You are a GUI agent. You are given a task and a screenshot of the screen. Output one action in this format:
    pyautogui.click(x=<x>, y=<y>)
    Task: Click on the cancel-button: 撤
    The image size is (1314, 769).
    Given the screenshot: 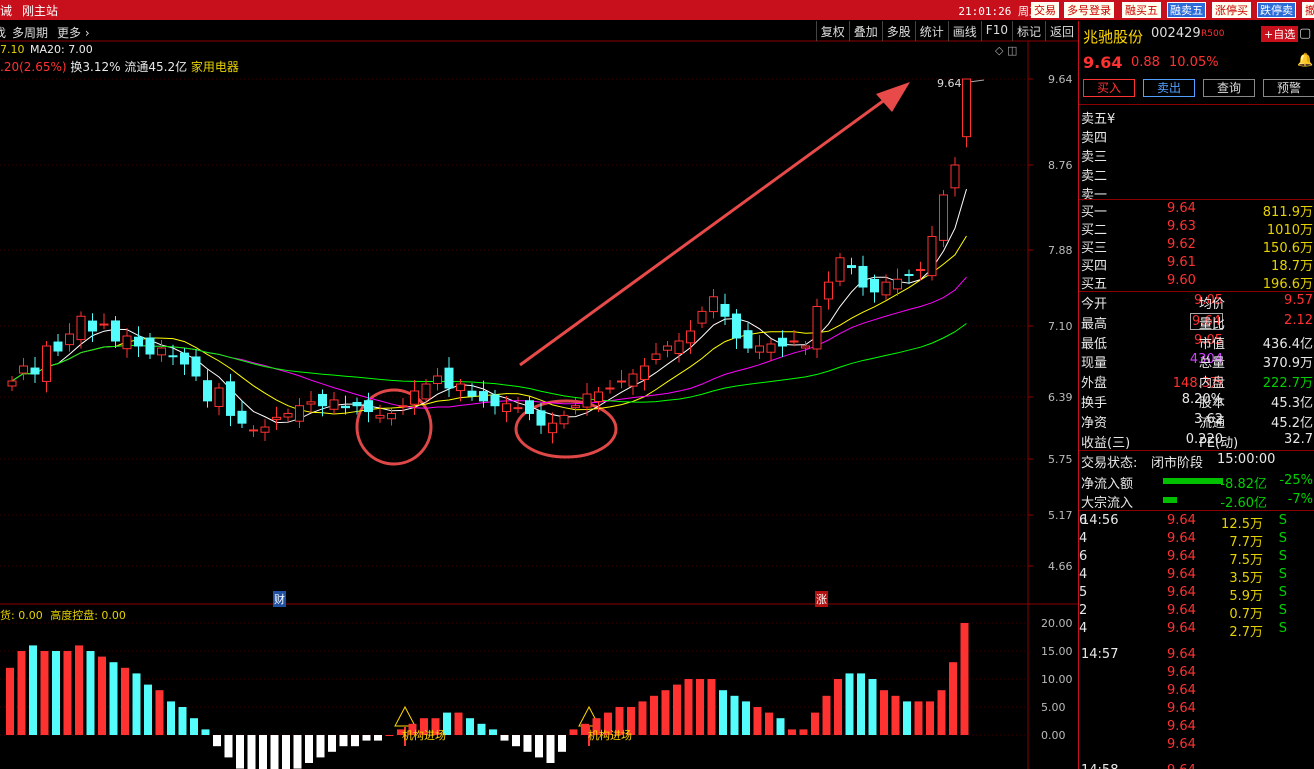 What is the action you would take?
    pyautogui.click(x=1308, y=10)
    